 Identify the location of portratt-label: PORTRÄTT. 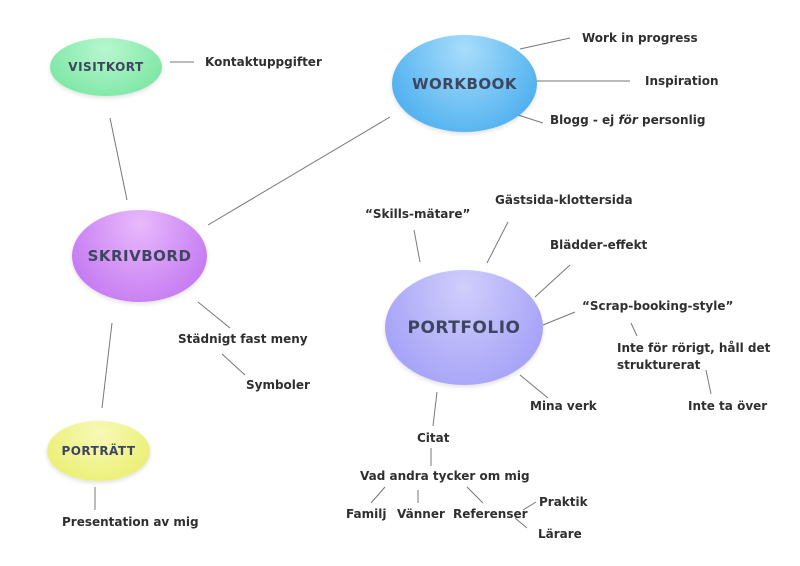
(98, 451).